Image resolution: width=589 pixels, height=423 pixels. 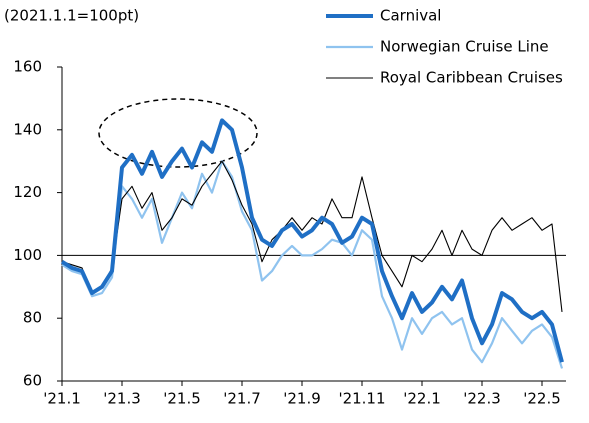 What do you see at coordinates (542, 399) in the screenshot?
I see `x-tick-label: '22.5` at bounding box center [542, 399].